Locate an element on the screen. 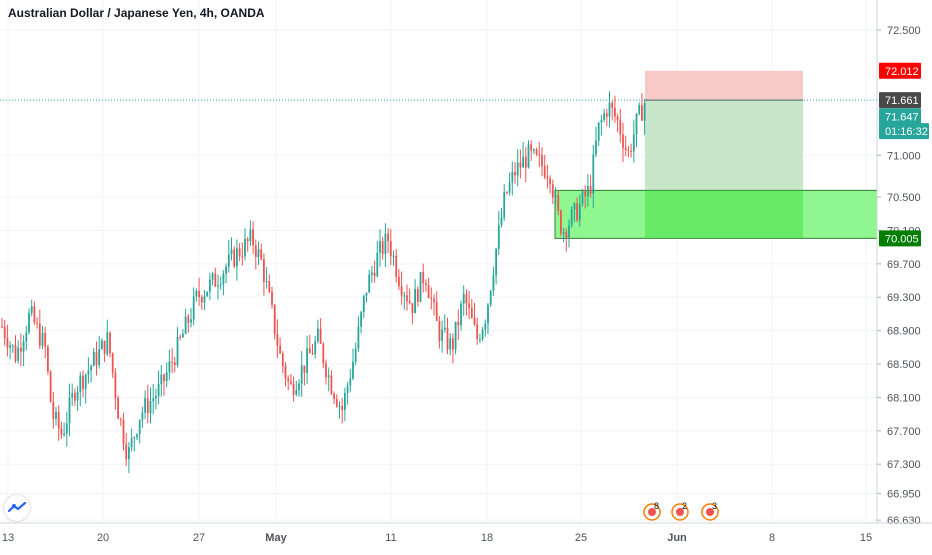 This screenshot has width=932, height=555. price-tick-label: 66.630 is located at coordinates (904, 521).